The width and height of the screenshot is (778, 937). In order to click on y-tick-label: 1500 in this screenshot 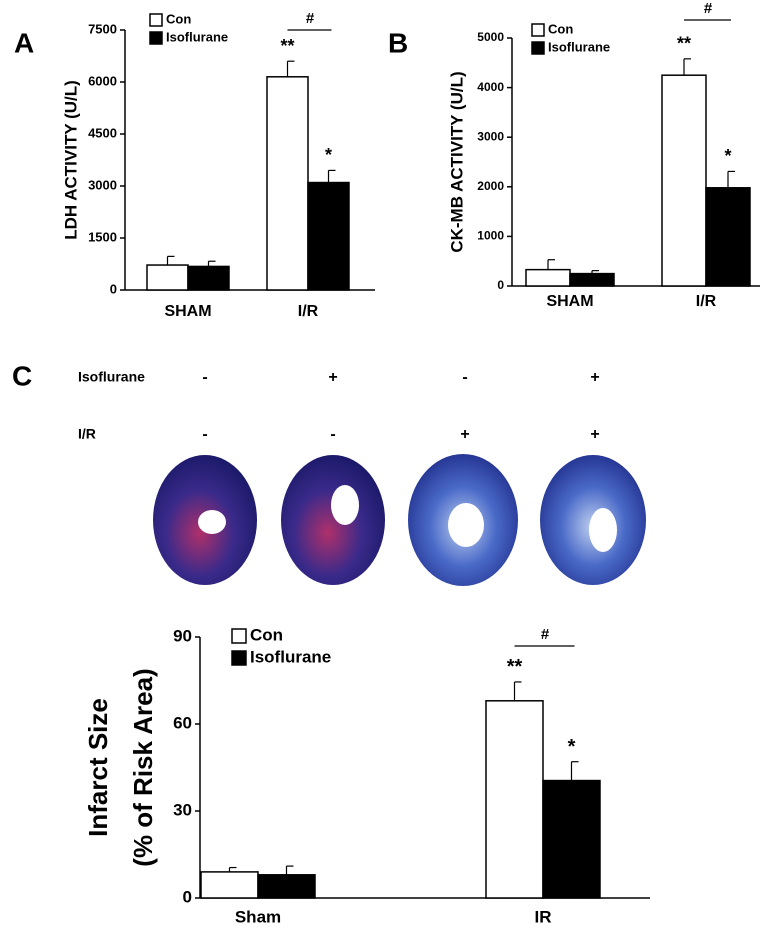, I will do `click(102, 236)`.